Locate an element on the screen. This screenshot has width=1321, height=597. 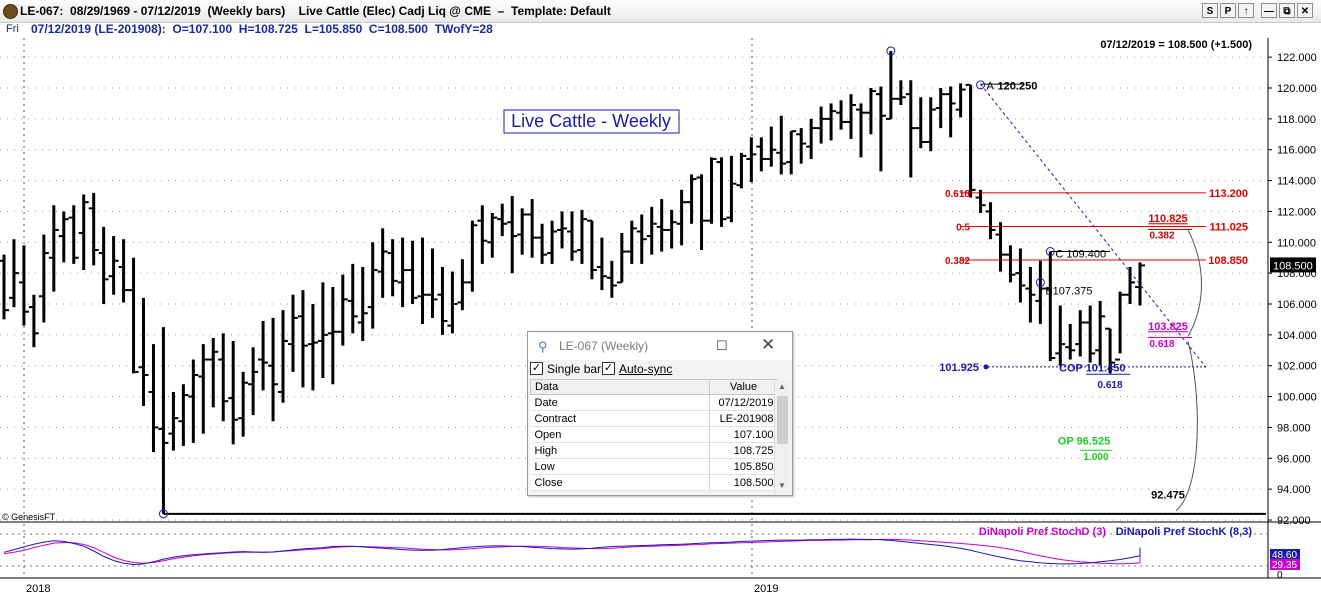
table-row: Low 105.850 is located at coordinates (654, 466).